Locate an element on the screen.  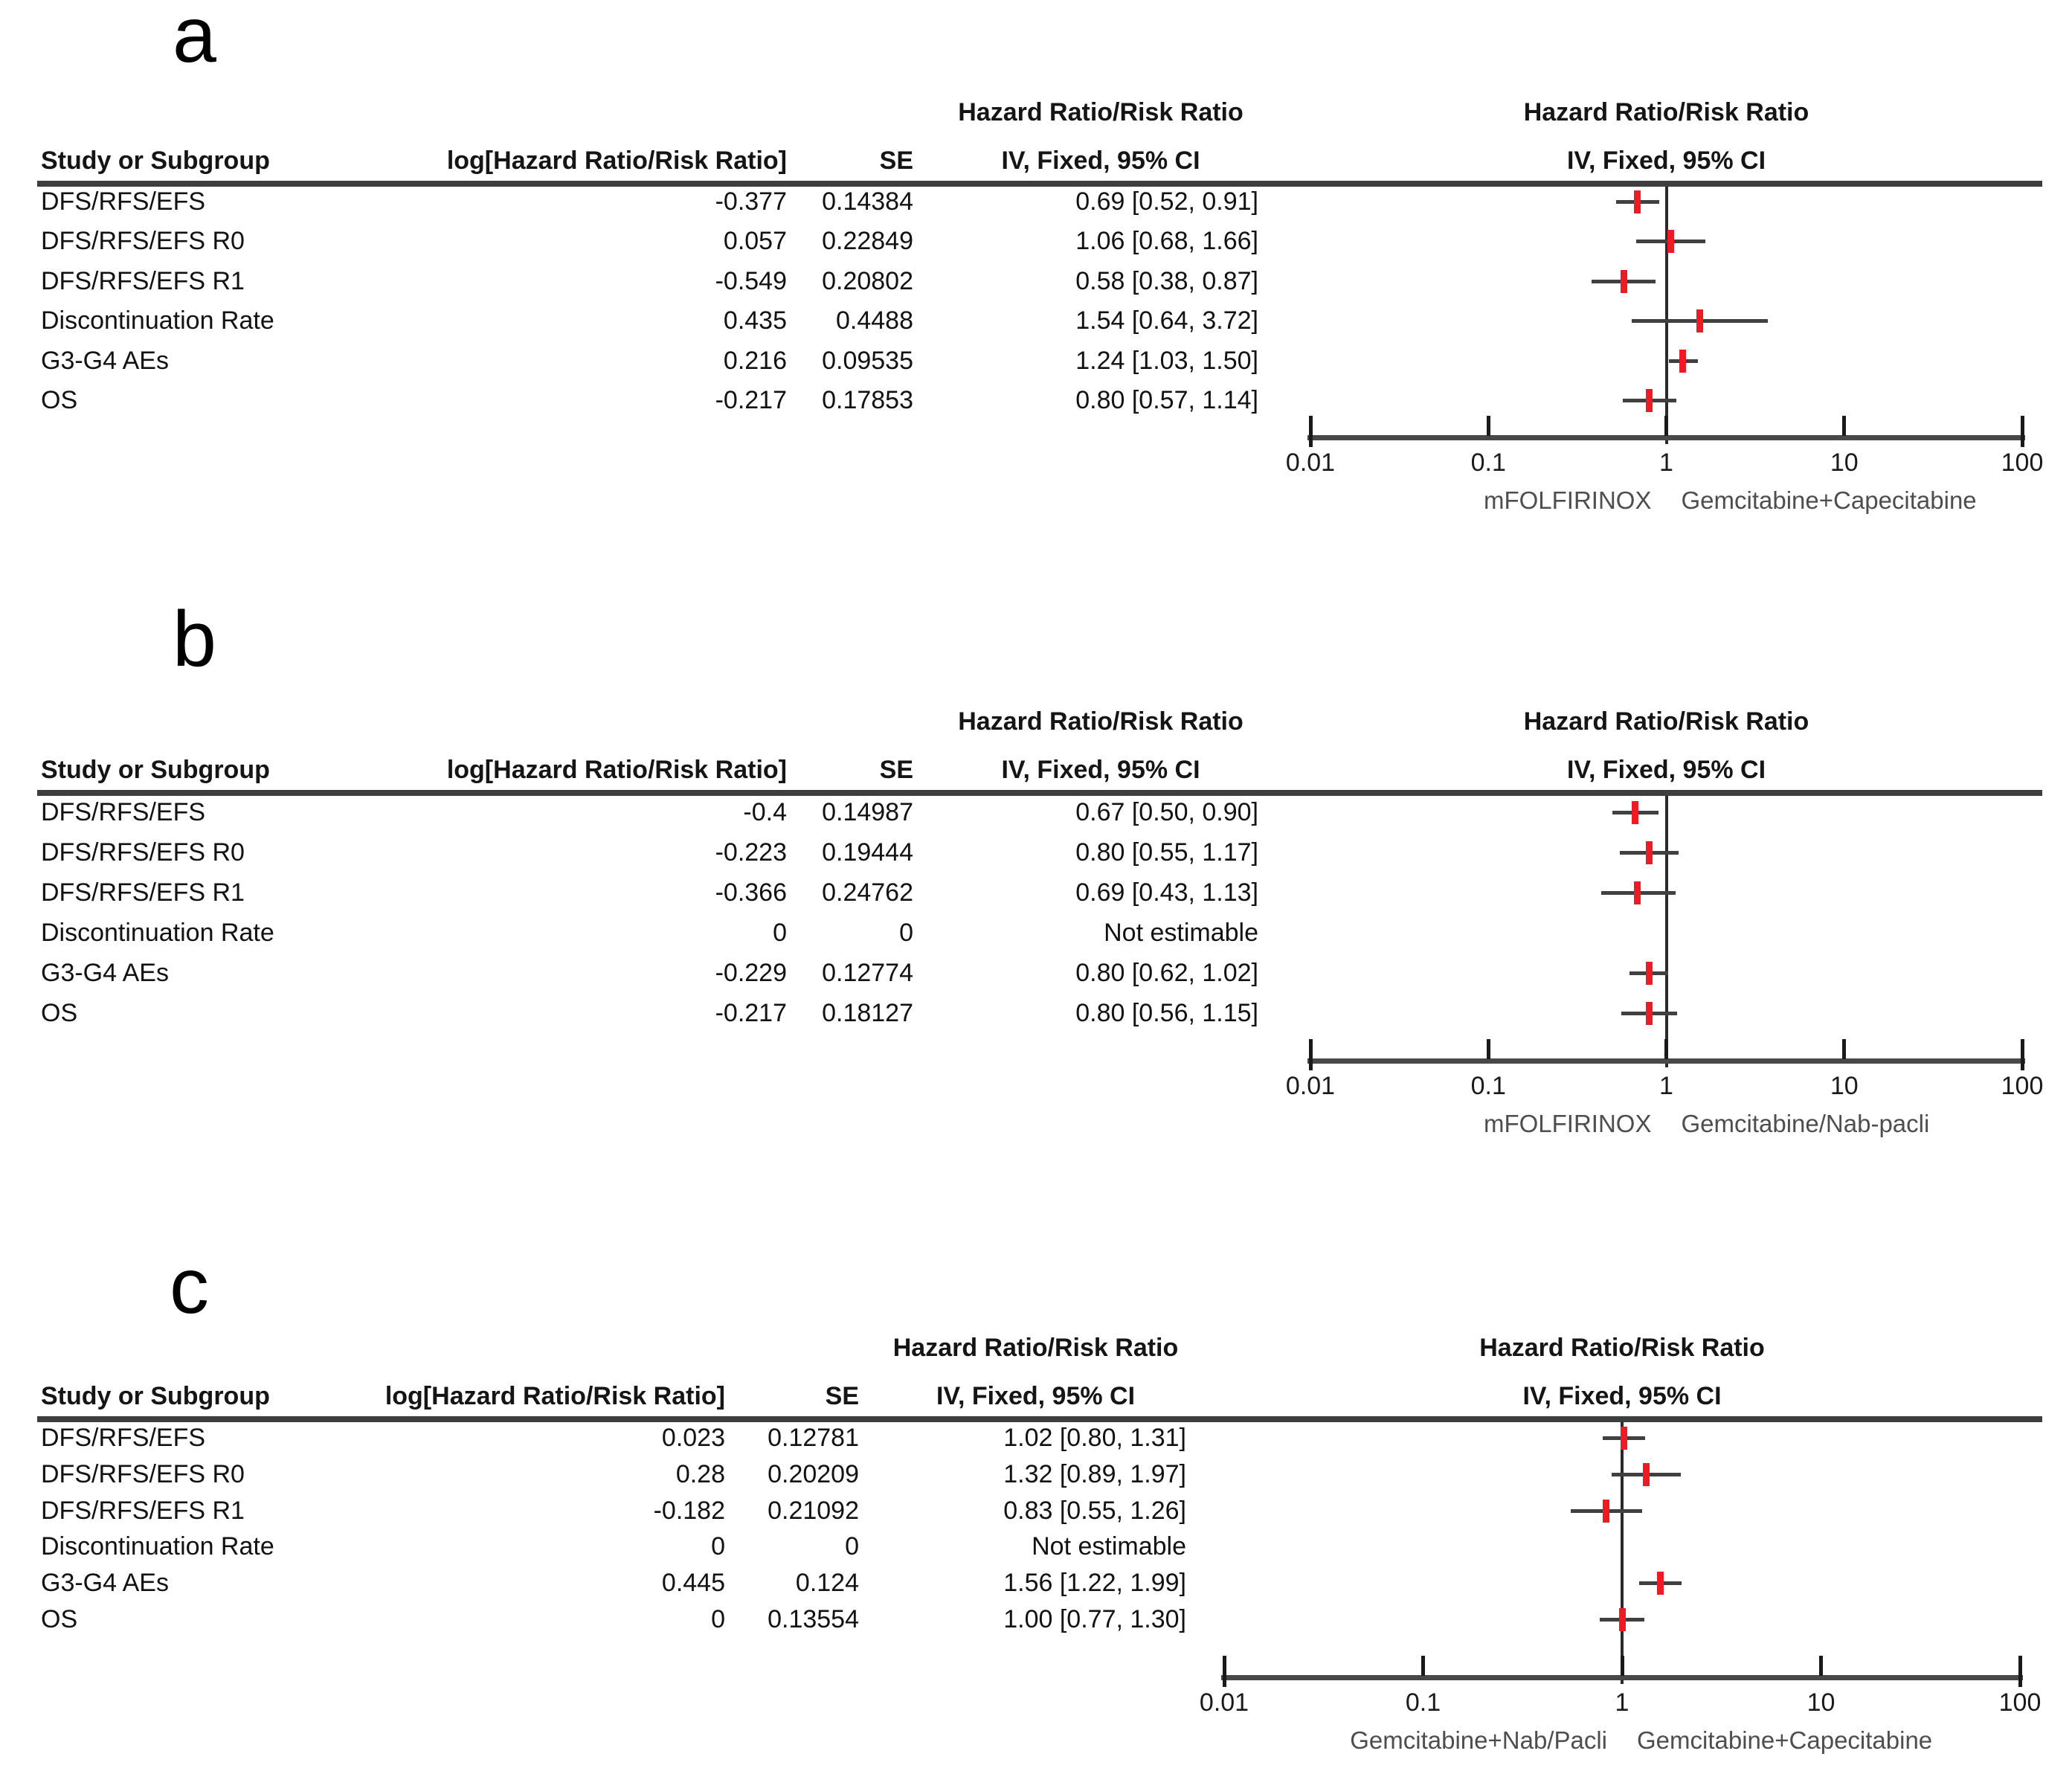
row-loghr-value: -0.4 is located at coordinates (765, 812).